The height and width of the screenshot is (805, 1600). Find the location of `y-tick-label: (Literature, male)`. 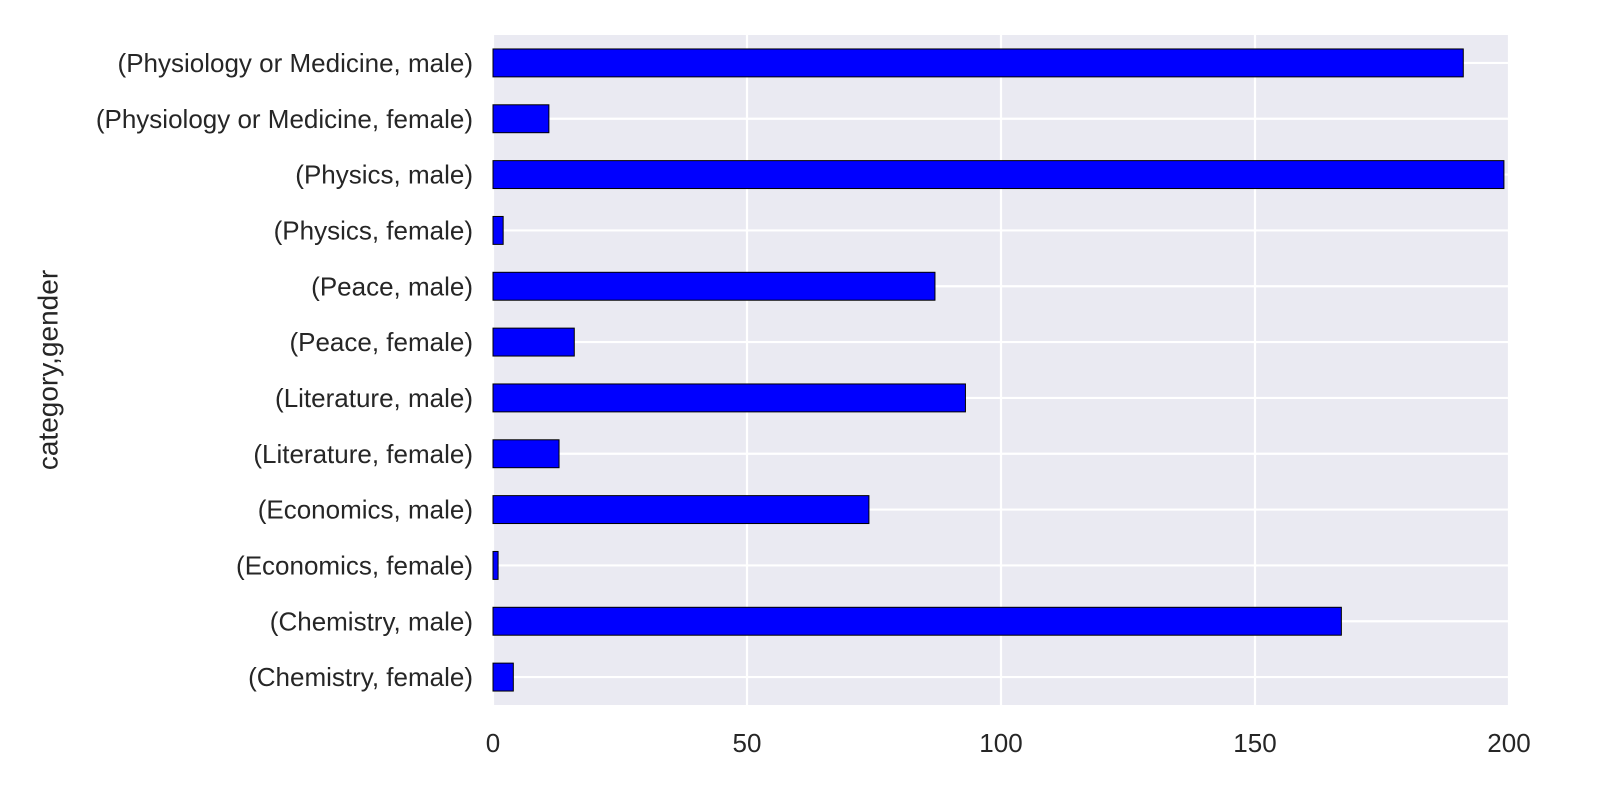

y-tick-label: (Literature, male) is located at coordinates (374, 398).